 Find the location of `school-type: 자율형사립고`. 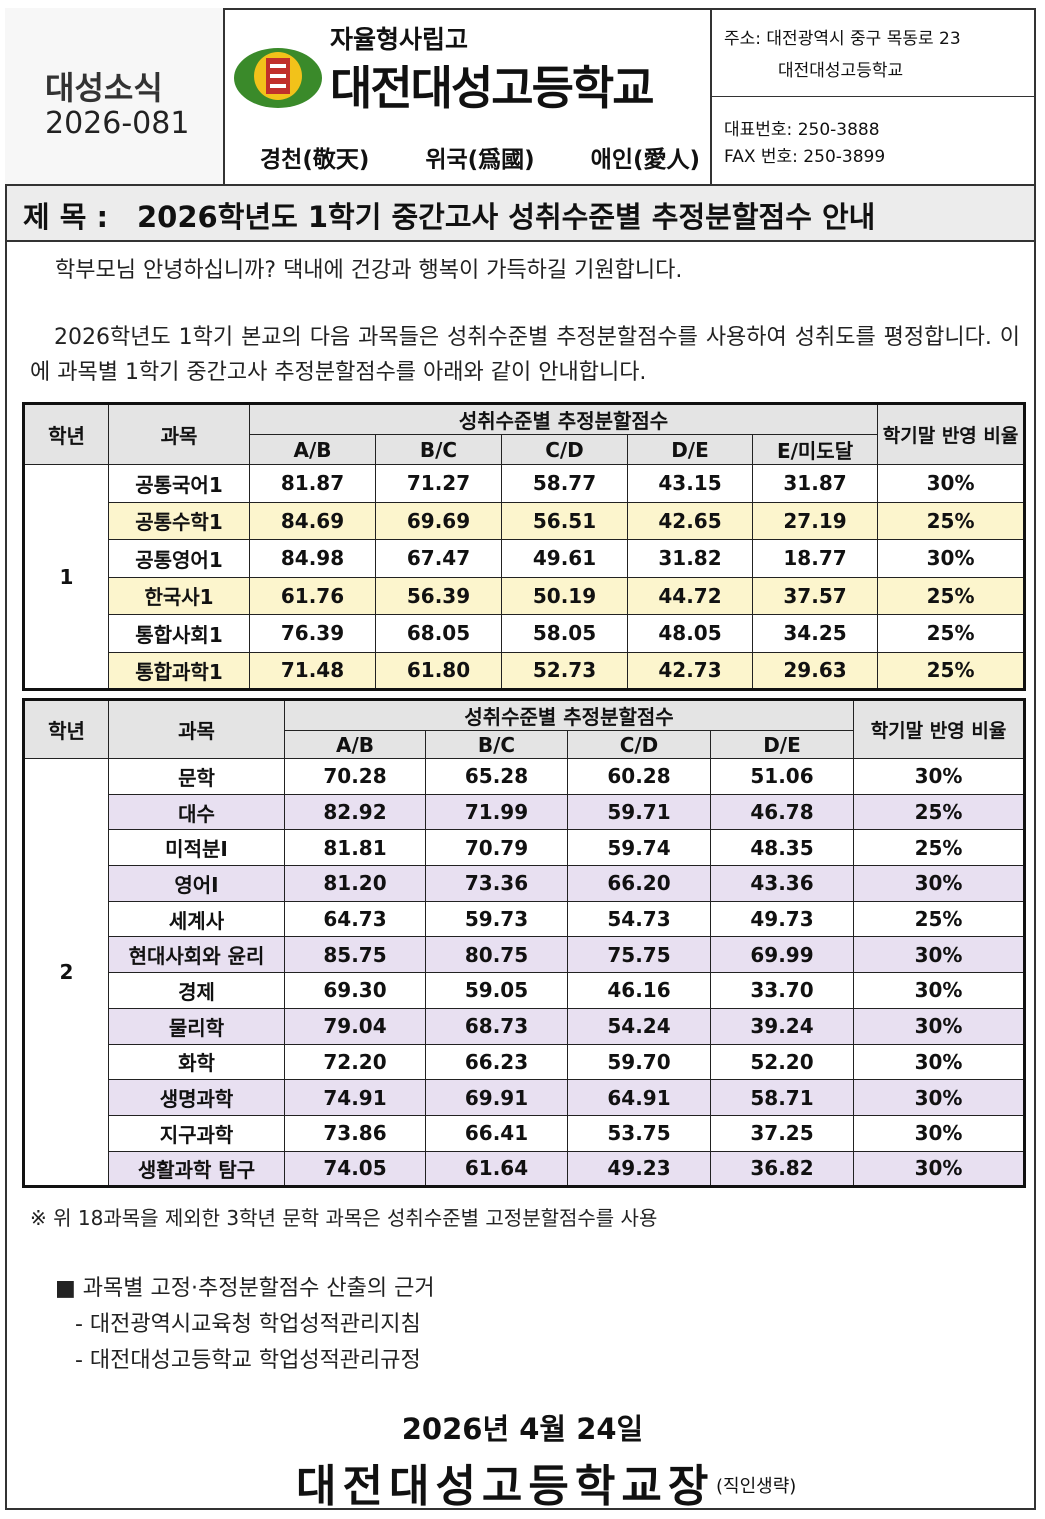

school-type: 자율형사립고 is located at coordinates (399, 39).